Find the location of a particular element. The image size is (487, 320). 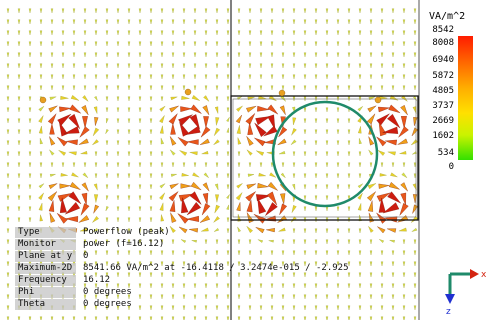

probe-sphere-icon is located at coordinates (378, 100).